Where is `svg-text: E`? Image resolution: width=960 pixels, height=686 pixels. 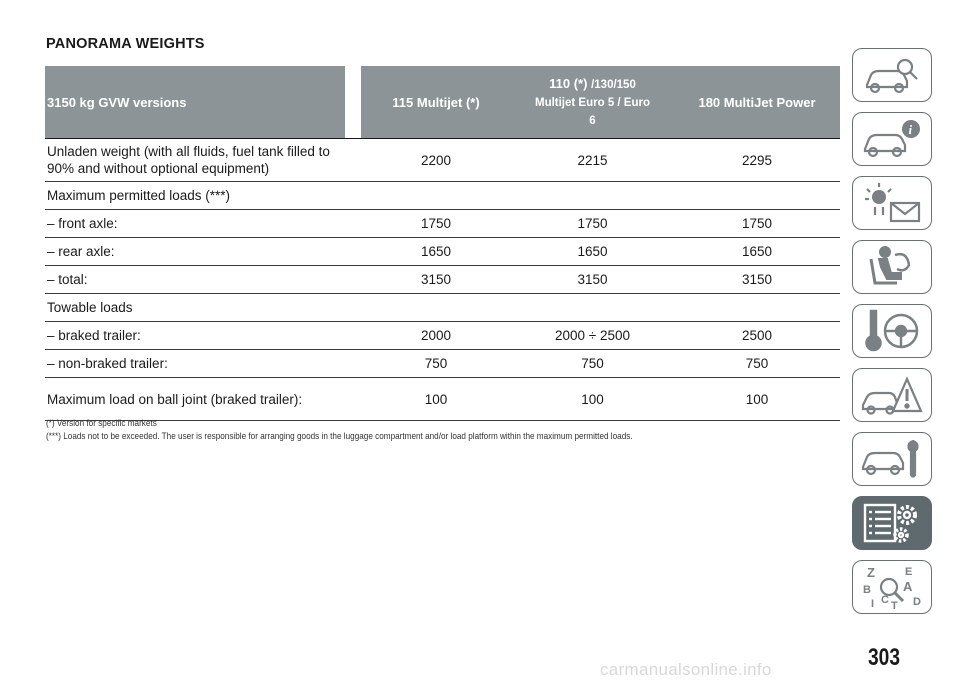 svg-text: E is located at coordinates (908, 572).